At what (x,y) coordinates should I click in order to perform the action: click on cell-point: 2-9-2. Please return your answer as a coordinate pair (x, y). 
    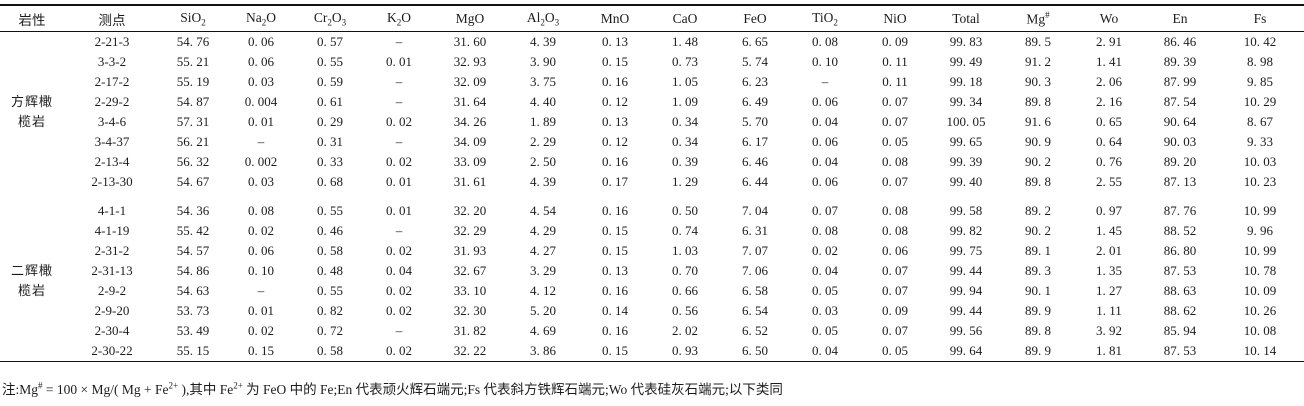
    Looking at the image, I should click on (112, 290).